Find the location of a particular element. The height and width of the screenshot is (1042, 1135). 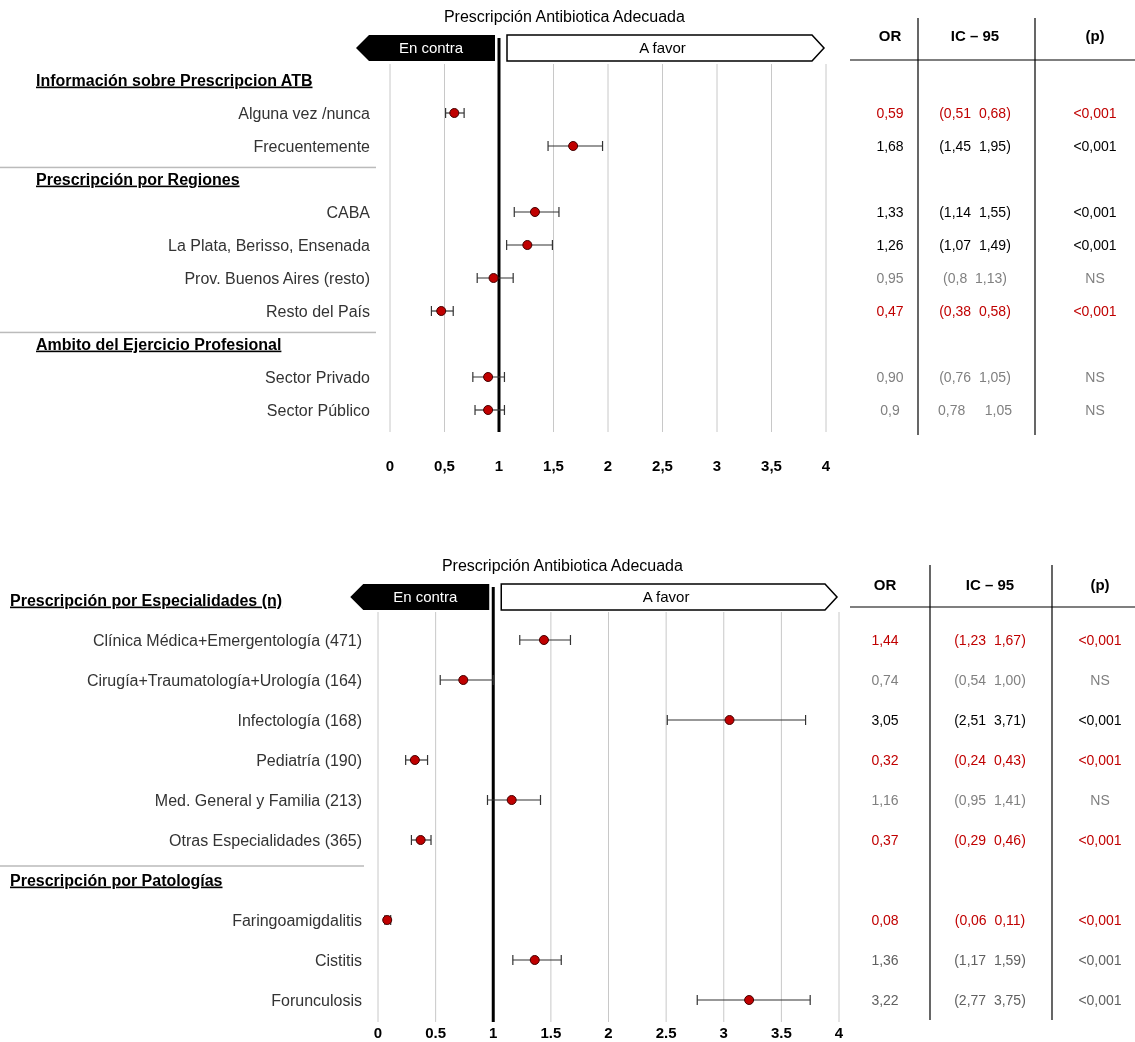

text: (2,77 3,75) is located at coordinates (990, 999).